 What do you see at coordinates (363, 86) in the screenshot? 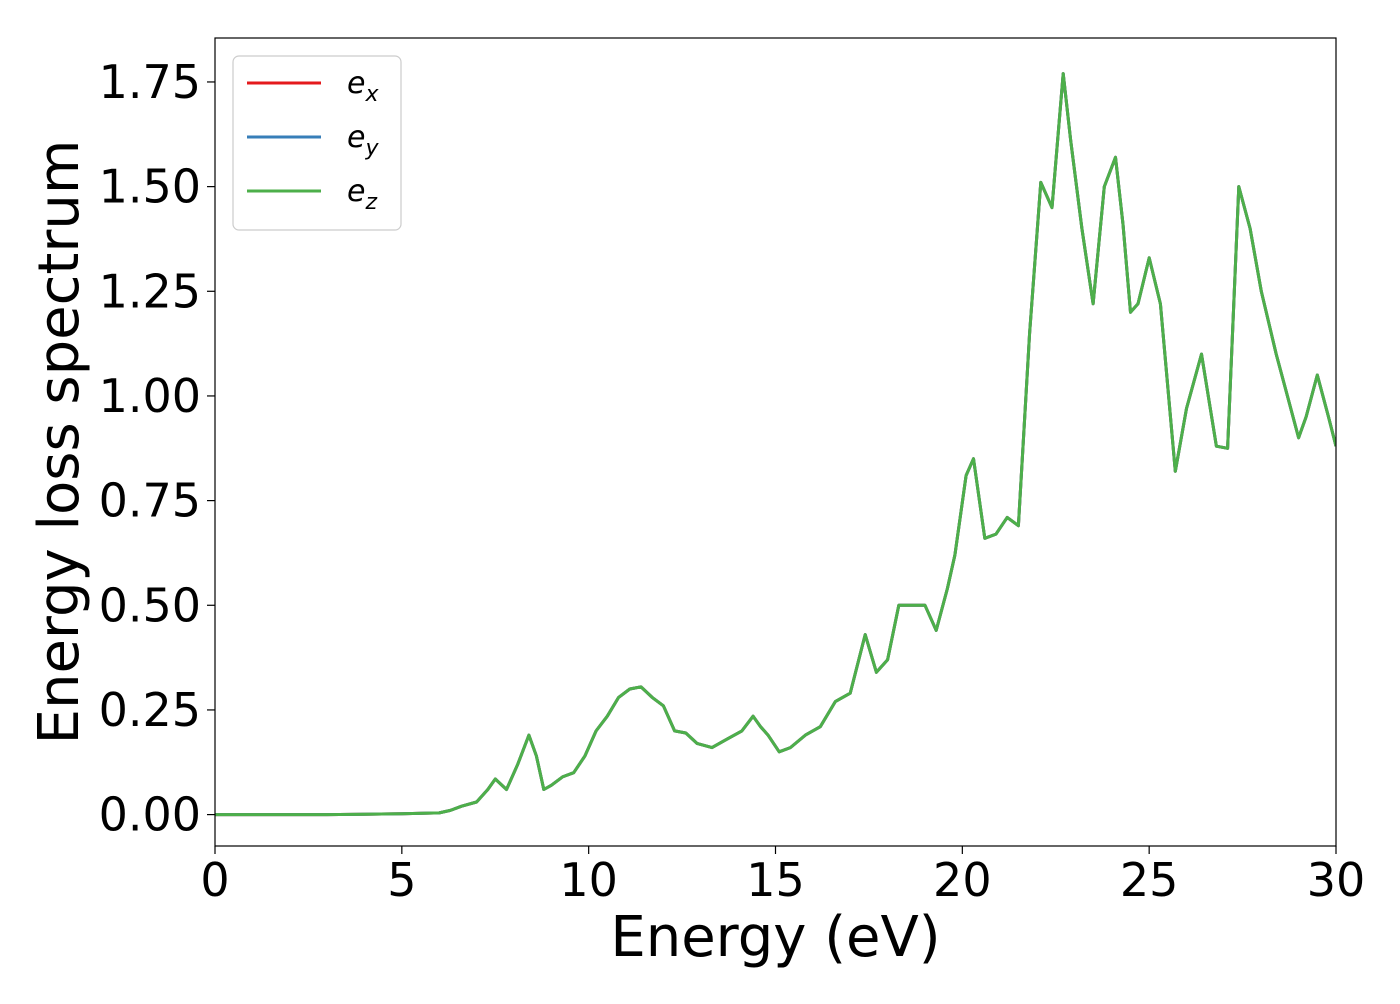
I see `legend-label: ex` at bounding box center [363, 86].